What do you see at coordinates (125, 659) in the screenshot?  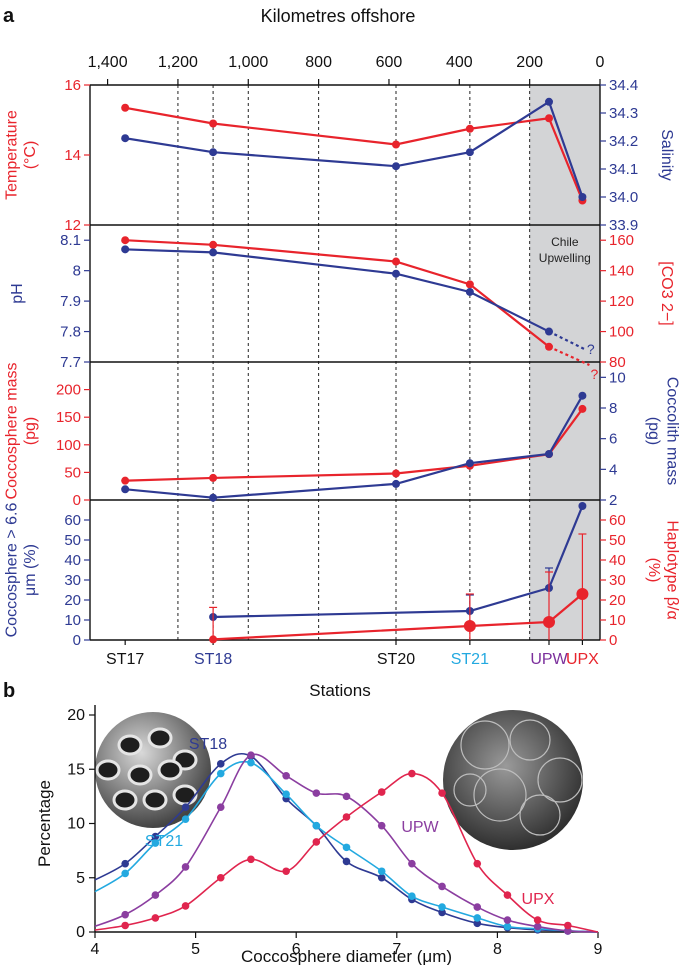 I see `station-label: ST17` at bounding box center [125, 659].